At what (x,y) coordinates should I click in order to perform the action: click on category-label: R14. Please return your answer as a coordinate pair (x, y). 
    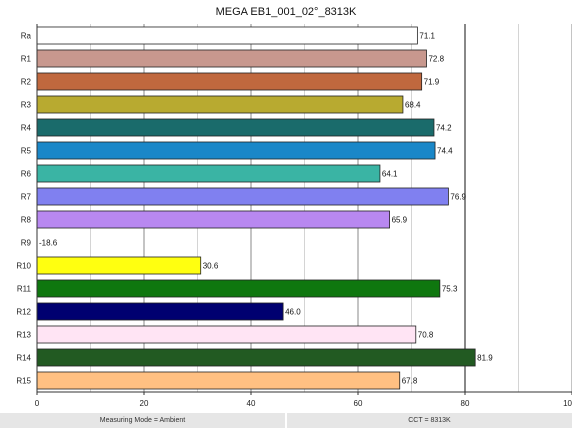
    Looking at the image, I should click on (23, 358).